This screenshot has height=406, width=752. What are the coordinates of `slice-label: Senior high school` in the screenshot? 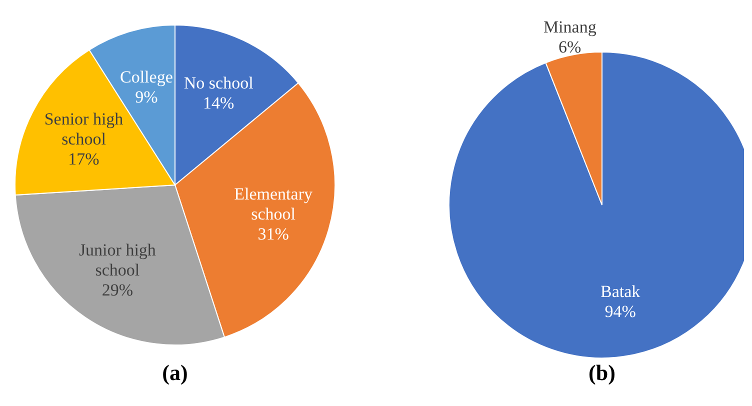 It's located at (84, 128).